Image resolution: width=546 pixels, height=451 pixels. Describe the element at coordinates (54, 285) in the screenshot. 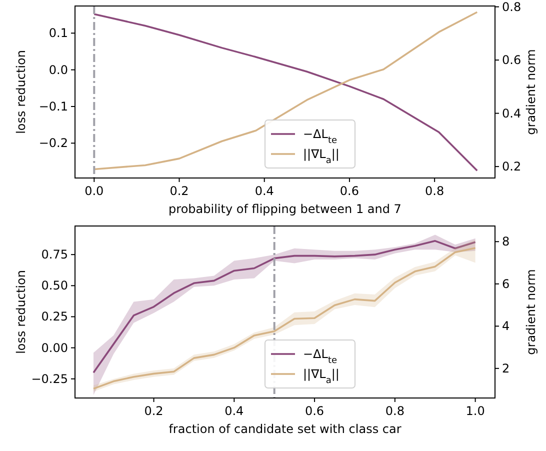

I see `y-tick-label: 0.50` at that location.